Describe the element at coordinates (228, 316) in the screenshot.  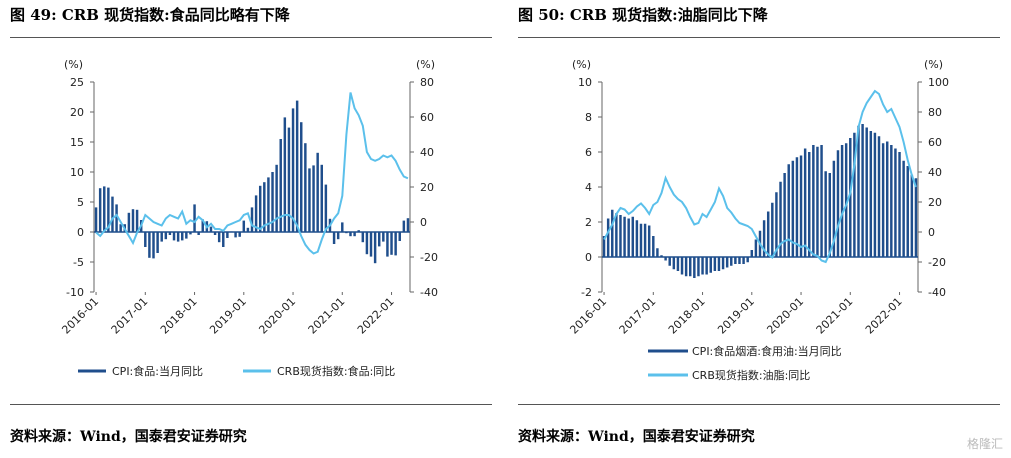
I see `x-tick-label: 2019-01` at that location.